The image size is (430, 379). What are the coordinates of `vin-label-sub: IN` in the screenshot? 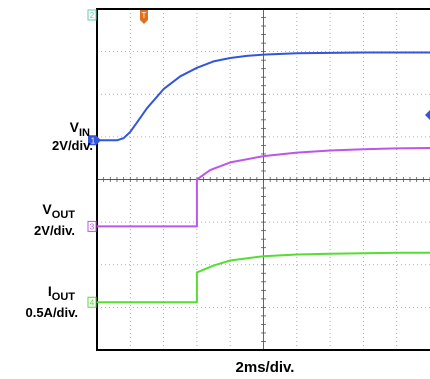 It's located at (84, 133).